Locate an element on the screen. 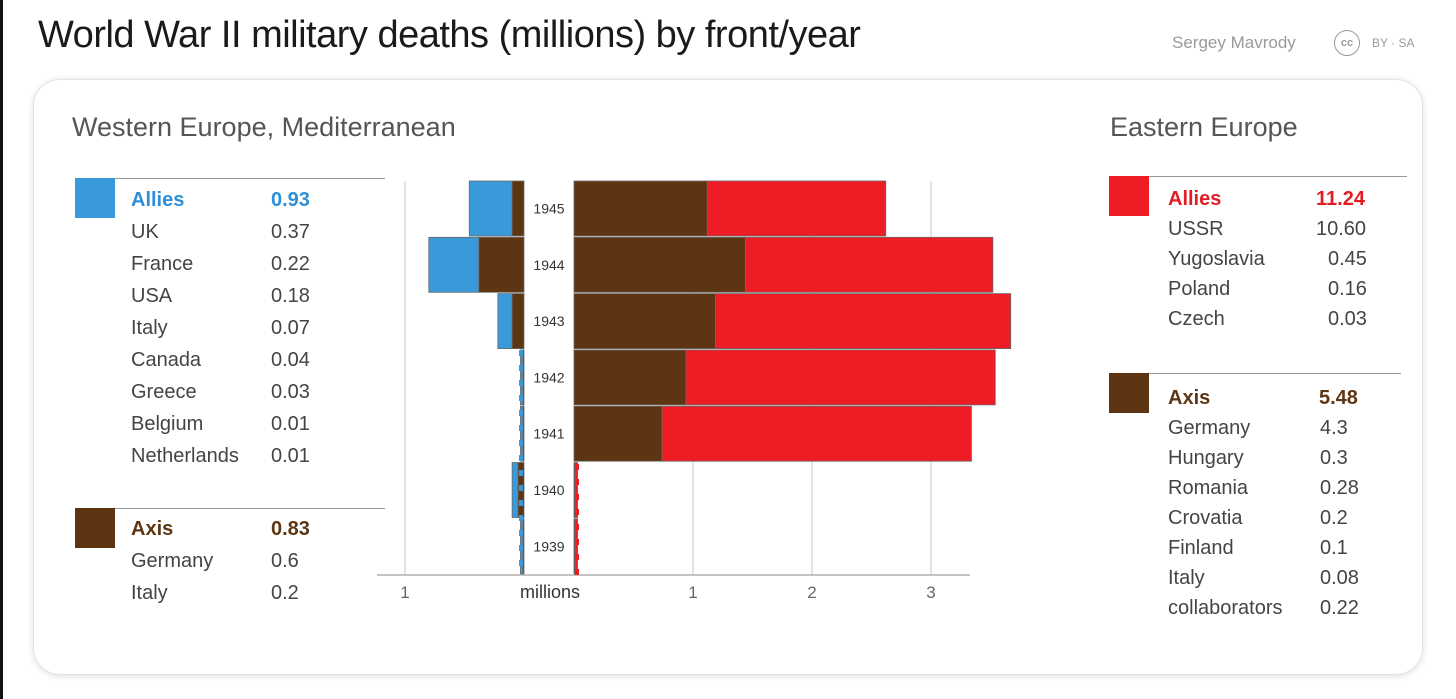  legend-row-name: collaborators is located at coordinates (1225, 608).